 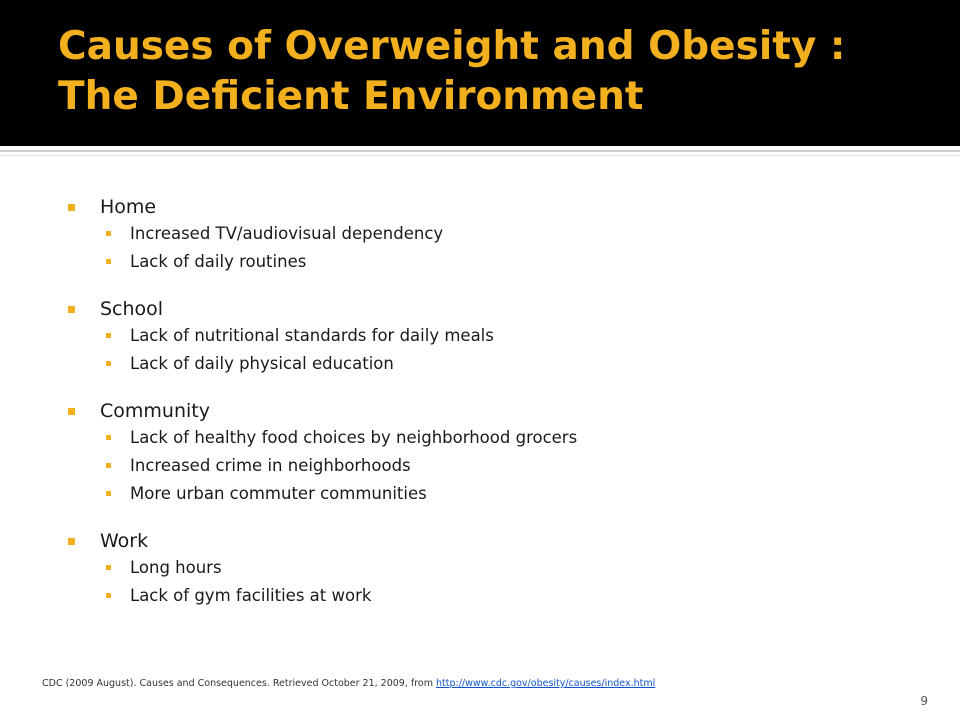 I want to click on list-item: Lack of daily routines, so click(x=496, y=262).